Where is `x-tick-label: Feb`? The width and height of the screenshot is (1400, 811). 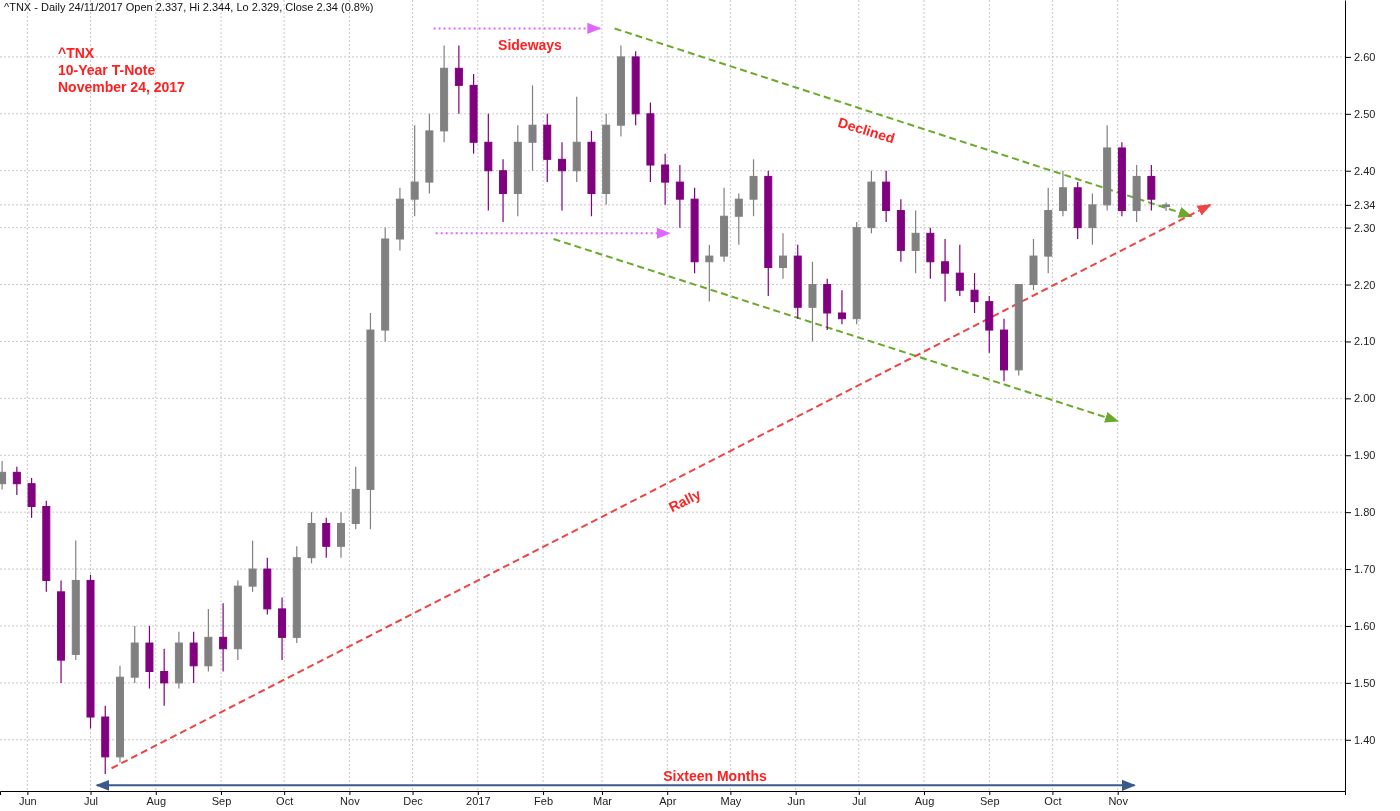 x-tick-label: Feb is located at coordinates (544, 800).